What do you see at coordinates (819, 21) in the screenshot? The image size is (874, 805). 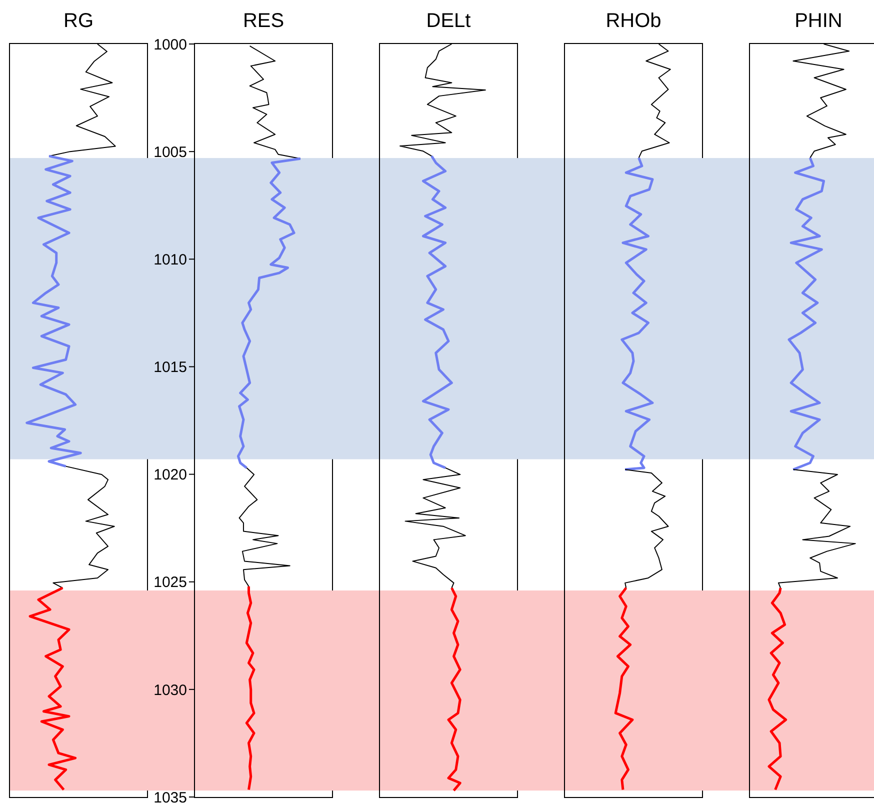 I see `chart-title: PHIN` at bounding box center [819, 21].